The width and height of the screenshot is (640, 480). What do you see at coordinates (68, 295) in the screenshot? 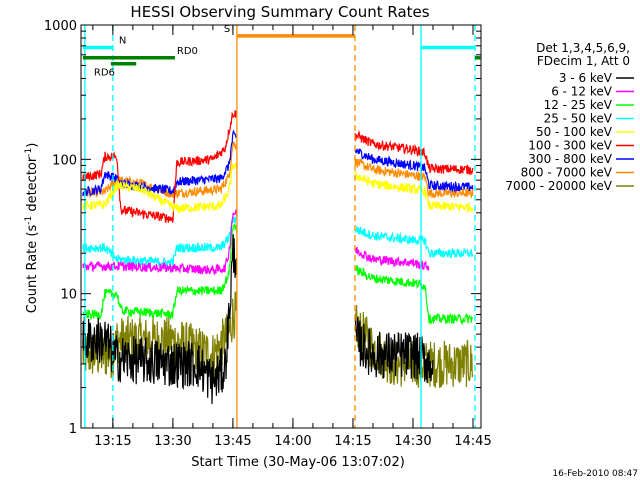
I see `y-tick-label: 10` at bounding box center [68, 295].